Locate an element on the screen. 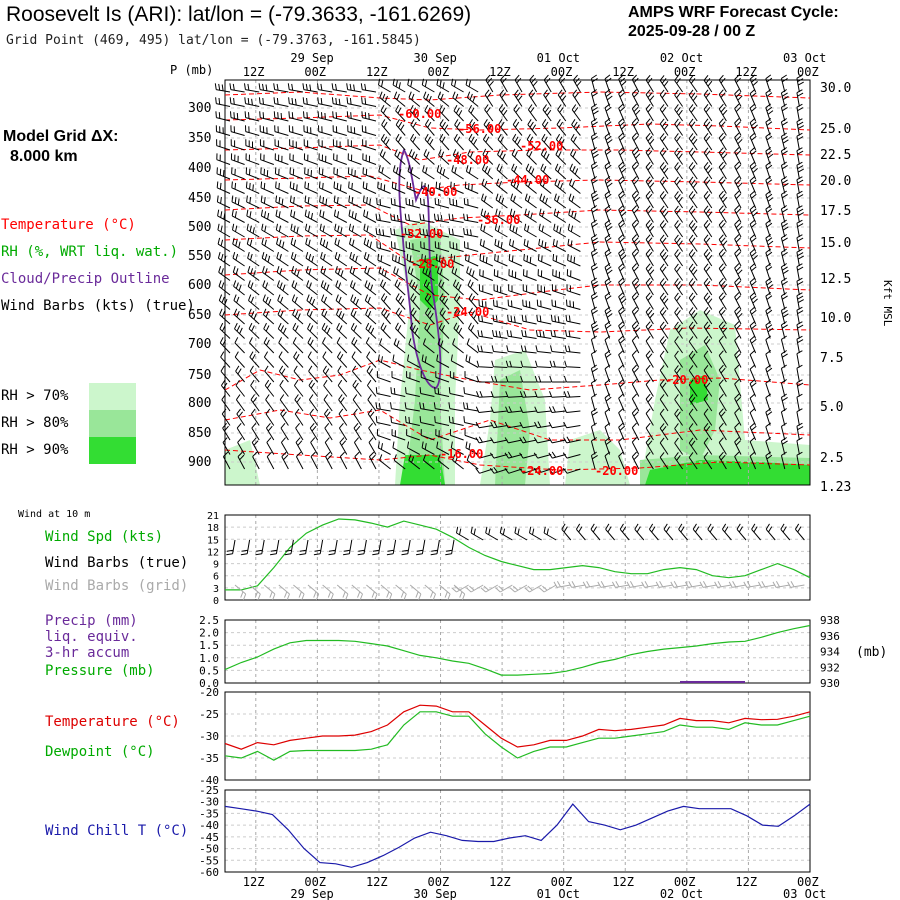 This screenshot has height=900, width=900. pressure-label: Pressure (mb) is located at coordinates (100, 671).